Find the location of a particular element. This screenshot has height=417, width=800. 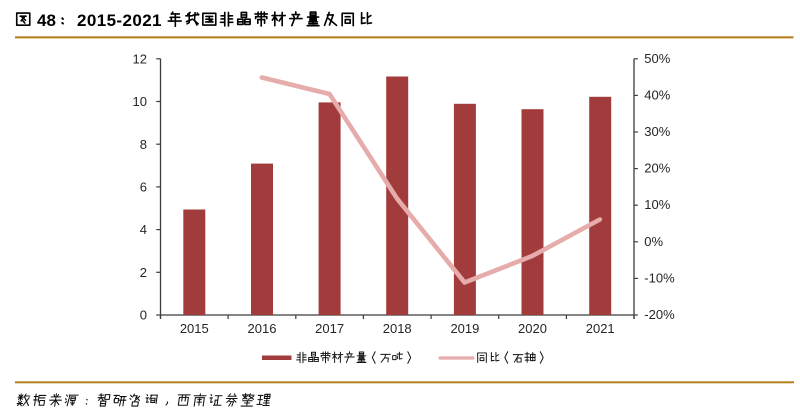

svg-text: 2016 is located at coordinates (262, 328).